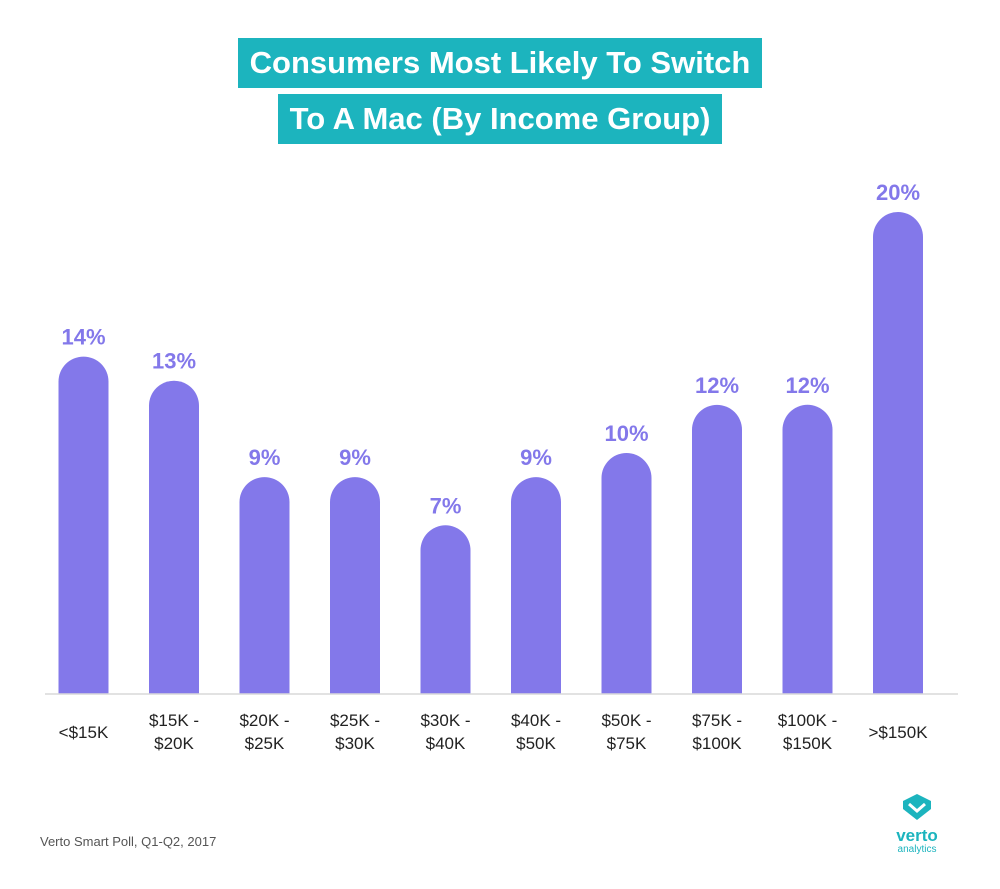 The image size is (1000, 889). What do you see at coordinates (536, 732) in the screenshot?
I see `x-tick-label-5: $40K -$50K` at bounding box center [536, 732].